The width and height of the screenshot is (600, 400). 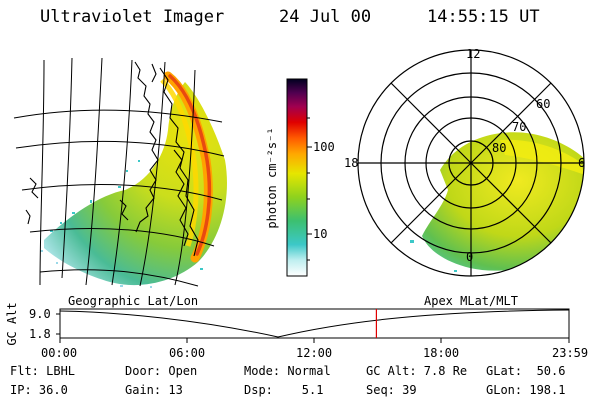 What do you see at coordinates (570, 353) in the screenshot?
I see `timeline-tick-2359: 23:59` at bounding box center [570, 353].